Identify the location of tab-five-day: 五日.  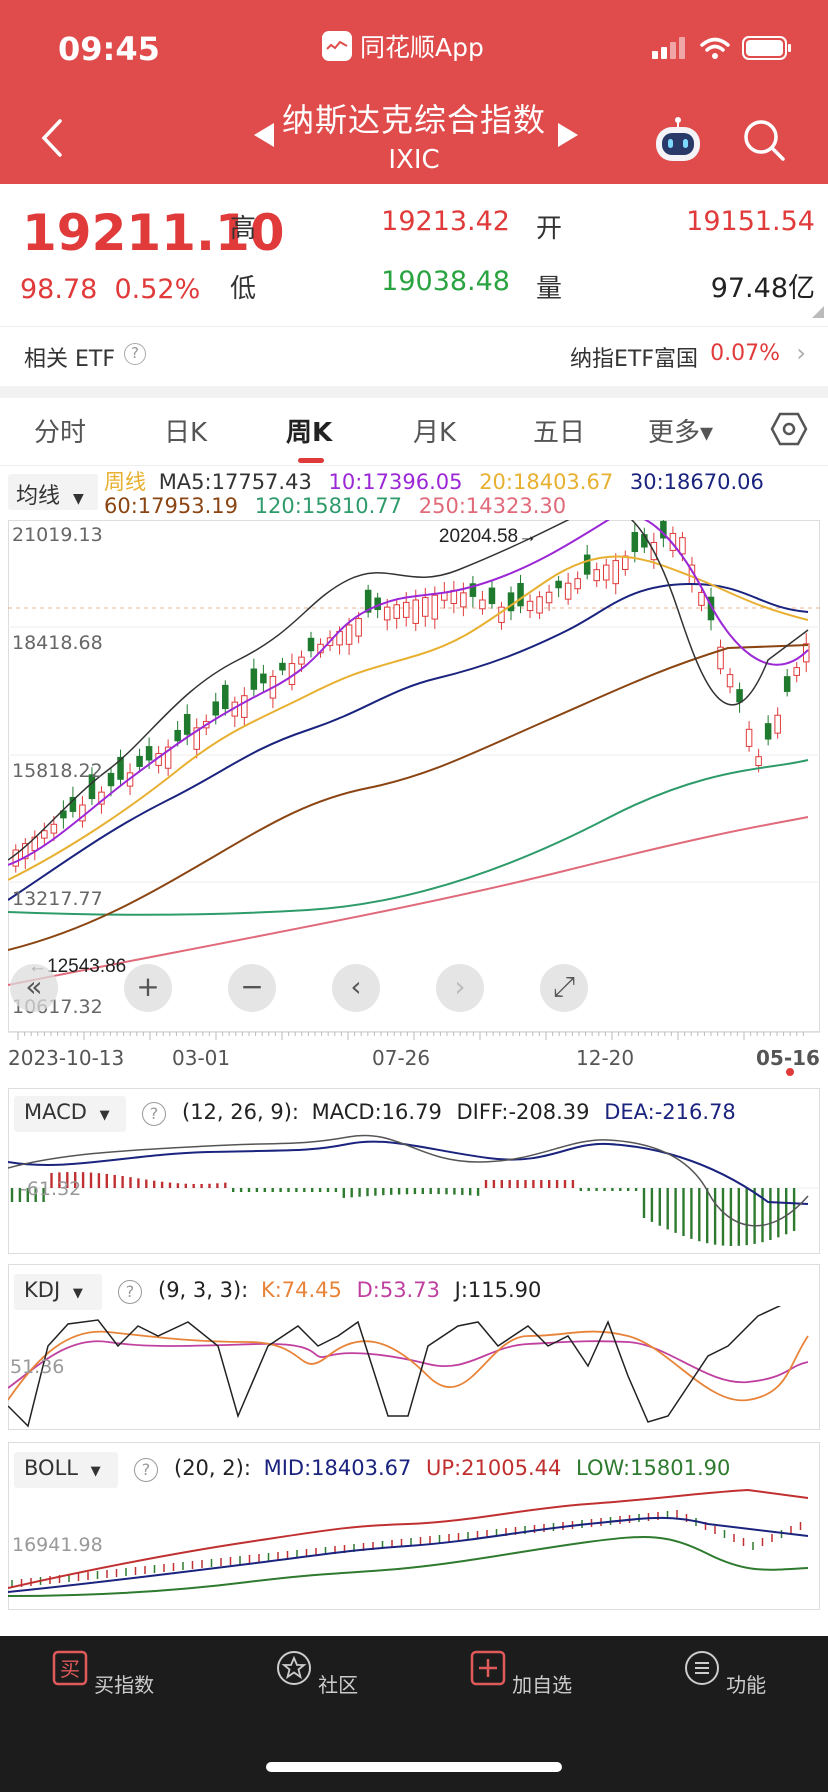
(559, 433).